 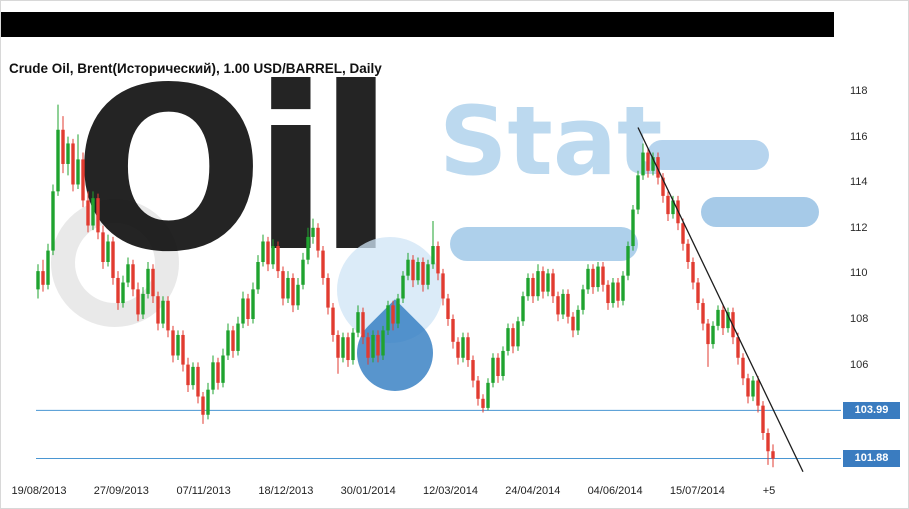 What do you see at coordinates (859, 182) in the screenshot?
I see `y-axis-label: 114` at bounding box center [859, 182].